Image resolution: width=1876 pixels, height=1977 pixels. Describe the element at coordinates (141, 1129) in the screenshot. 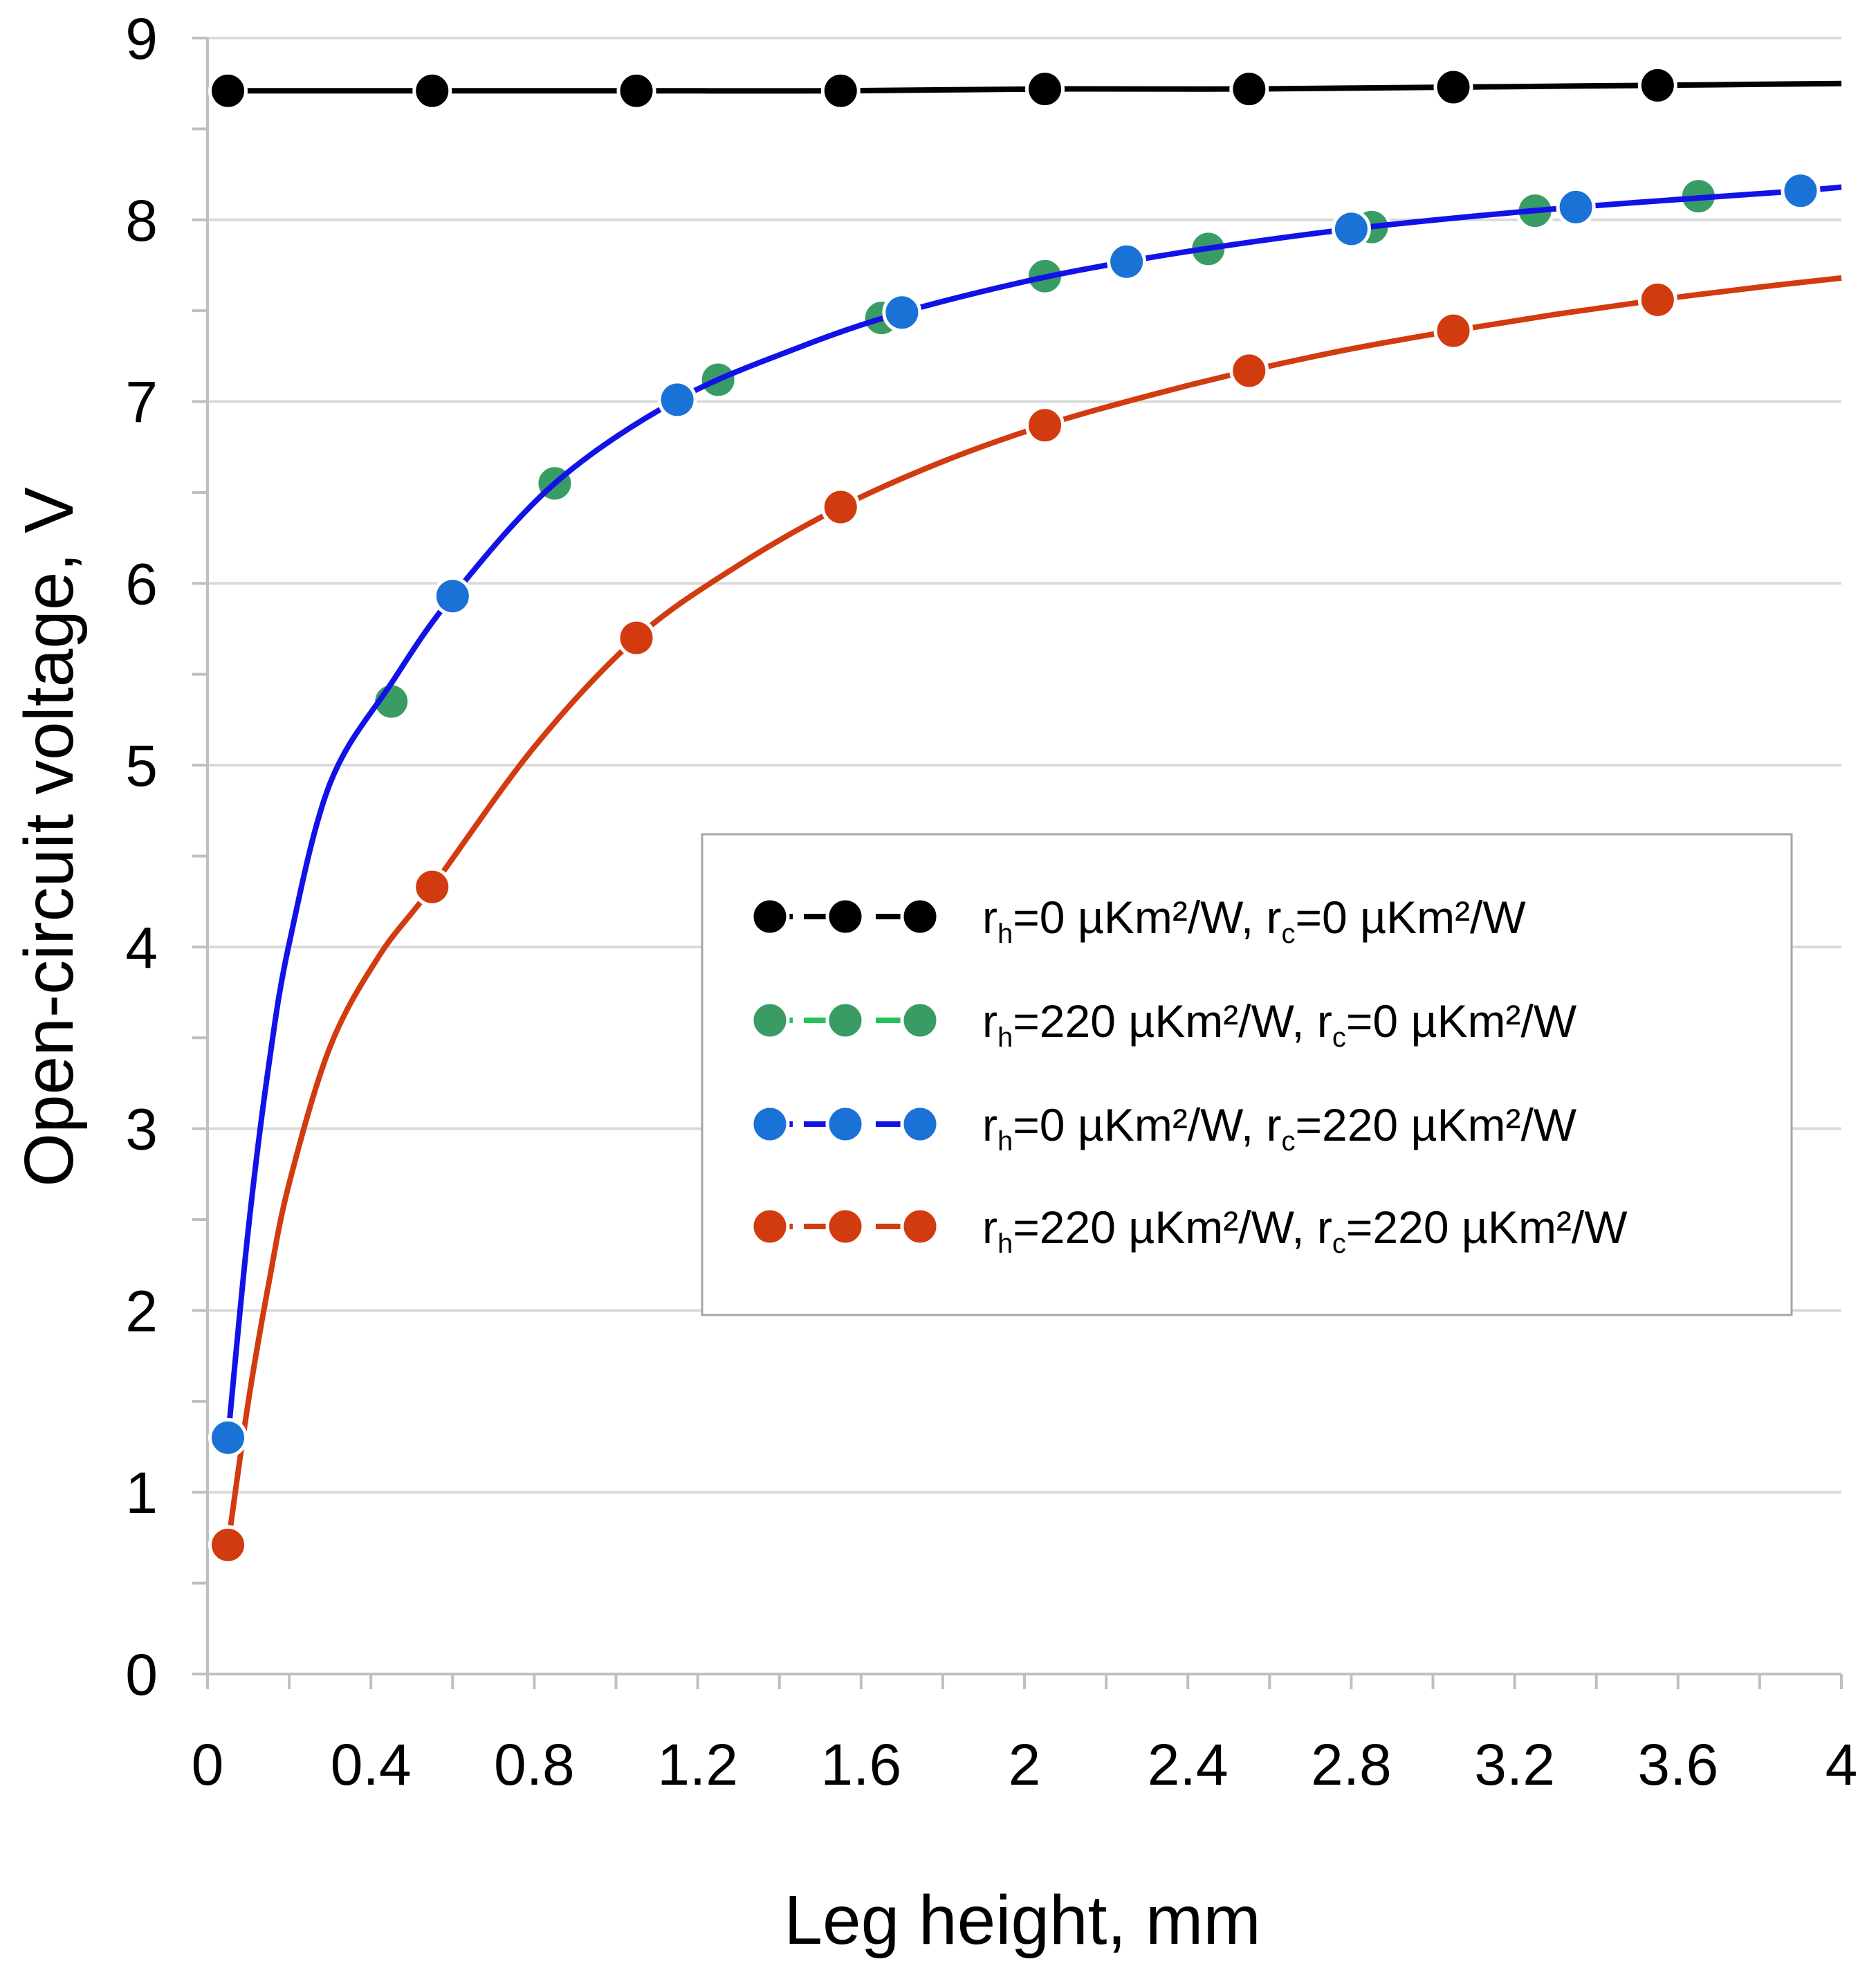

I see `y-tick-label: 3` at that location.